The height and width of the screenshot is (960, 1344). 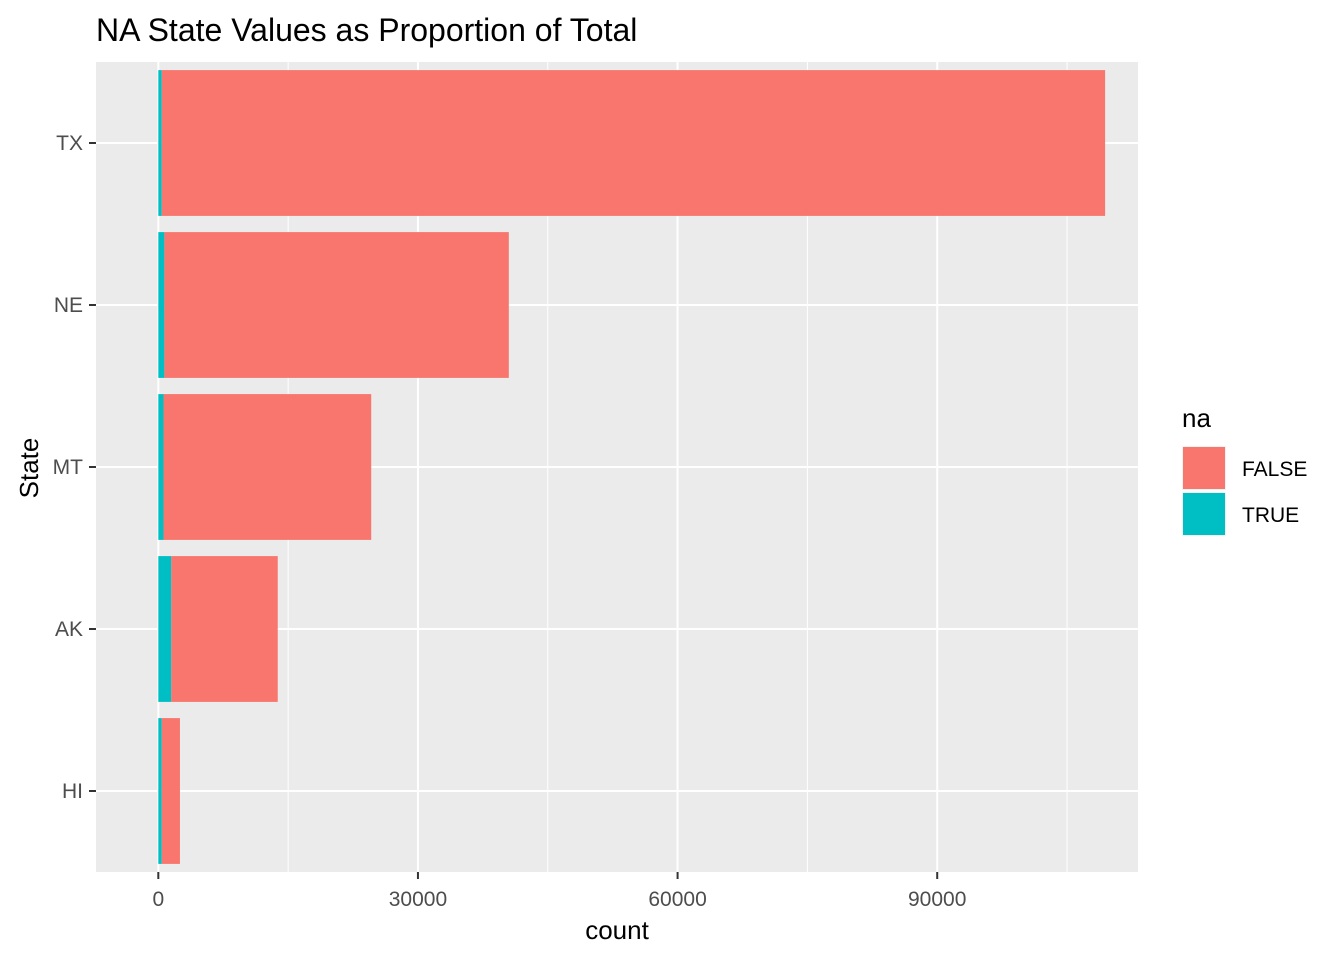 What do you see at coordinates (170, 791) in the screenshot?
I see `bar-hi-false` at bounding box center [170, 791].